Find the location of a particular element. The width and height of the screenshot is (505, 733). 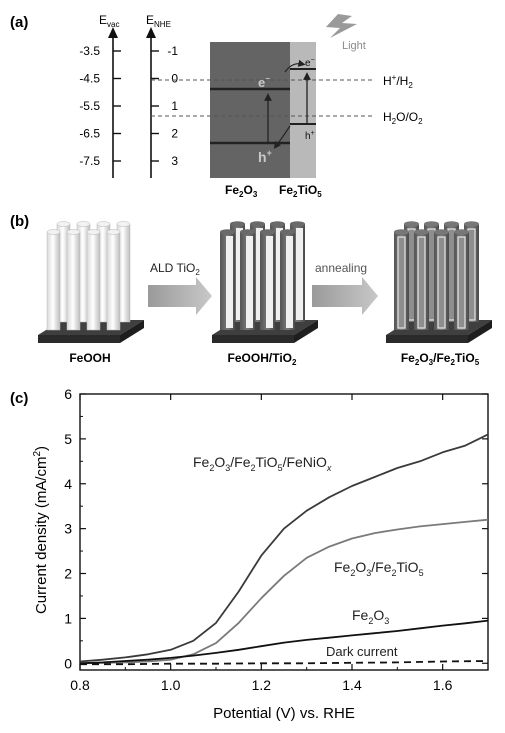

ald-label: ALD TiO2 is located at coordinates (175, 269).